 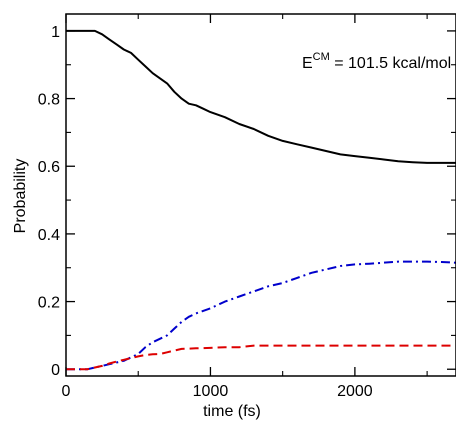 What do you see at coordinates (211, 391) in the screenshot?
I see `x-tick-label: 1000` at bounding box center [211, 391].